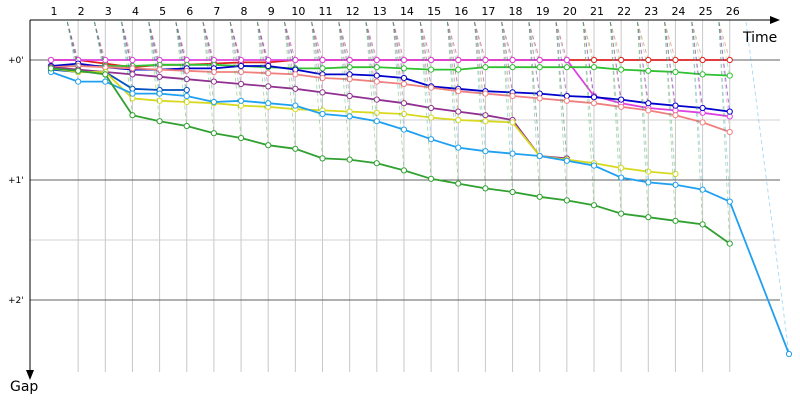 The width and height of the screenshot is (800, 400). Describe the element at coordinates (706, 11) in the screenshot. I see `x-tick-label: 25` at that location.